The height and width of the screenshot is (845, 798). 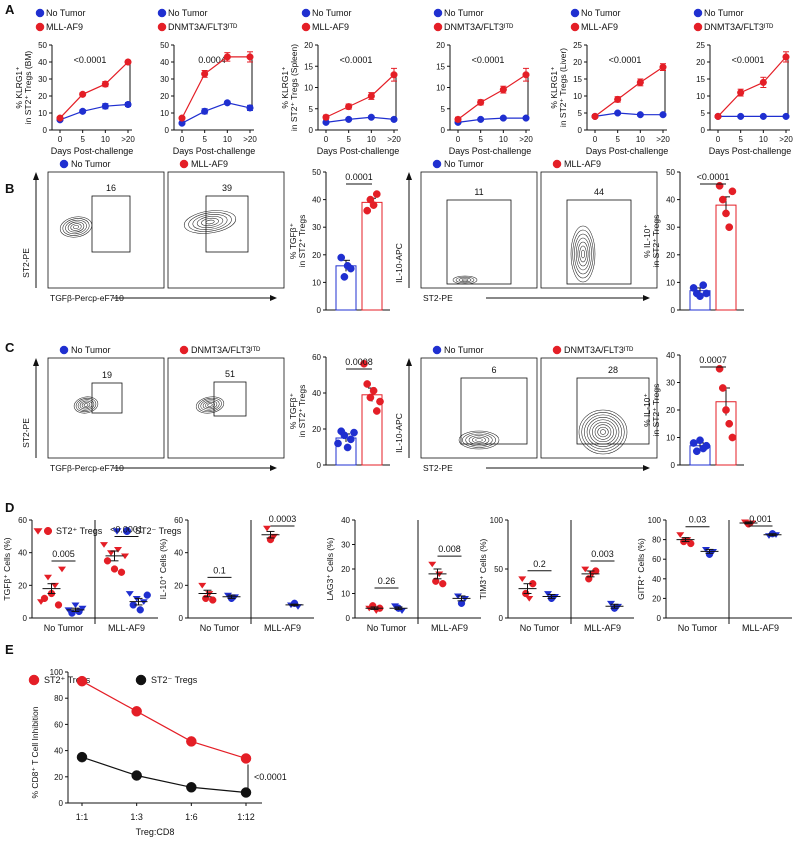 What do you see at coordinates (227, 139) in the screenshot?
I see `x-tick-label: 10` at bounding box center [227, 139].